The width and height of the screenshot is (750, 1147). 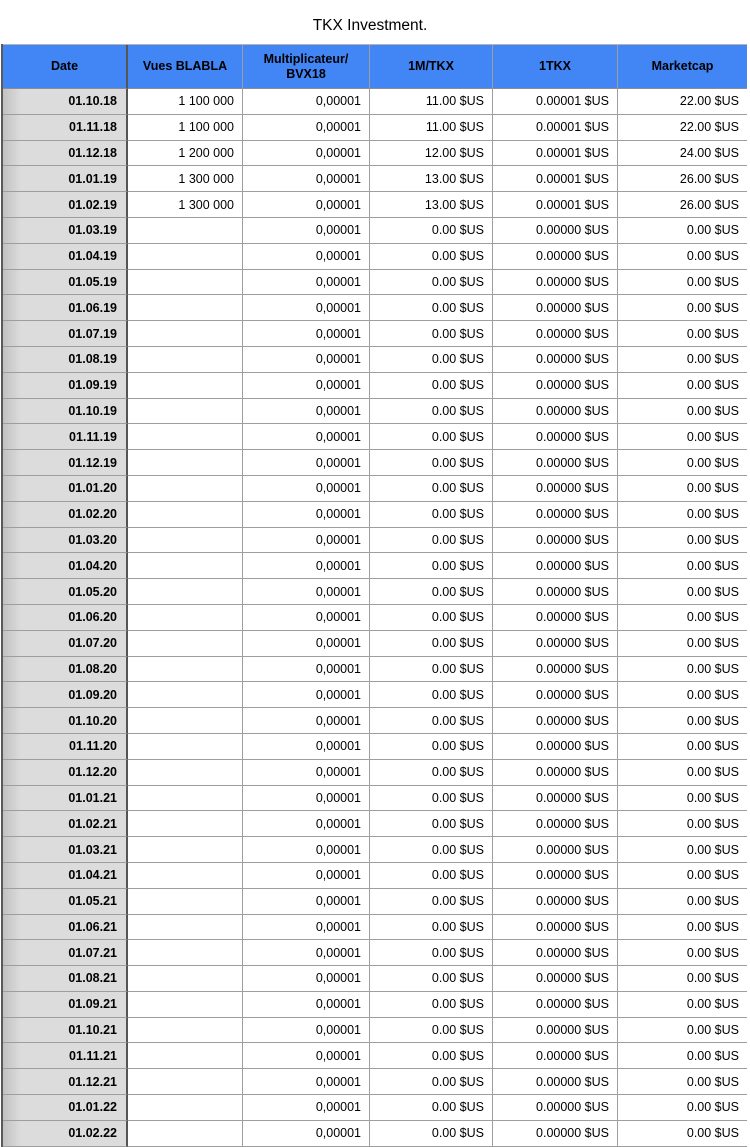 I want to click on cell-date: 01.08.21, so click(x=65, y=979).